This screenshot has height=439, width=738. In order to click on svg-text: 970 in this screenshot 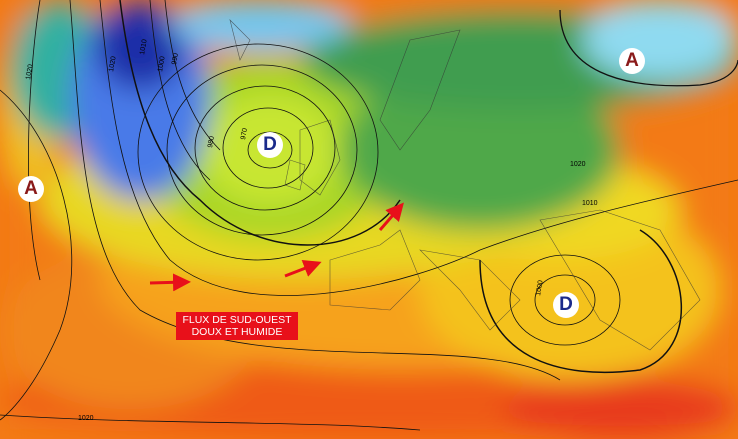, I will do `click(244, 134)`.